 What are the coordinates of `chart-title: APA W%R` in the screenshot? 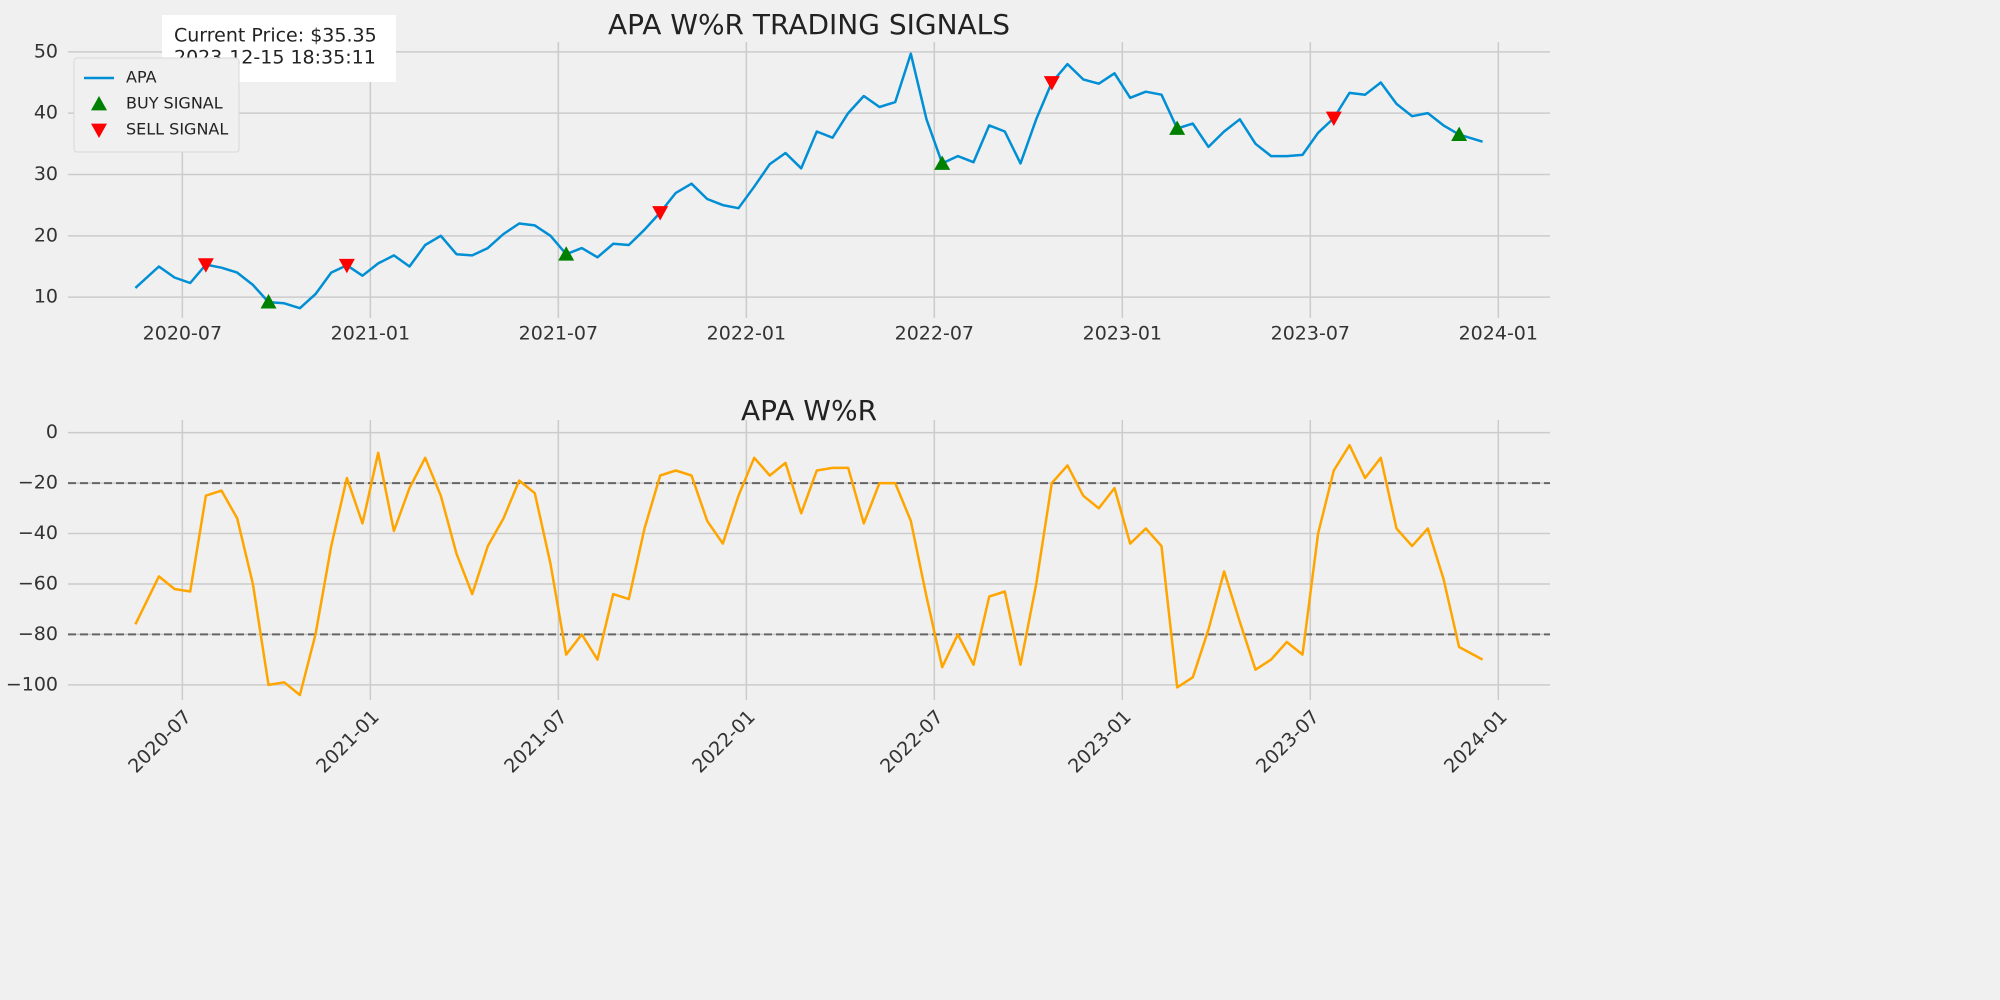 It's located at (809, 410).